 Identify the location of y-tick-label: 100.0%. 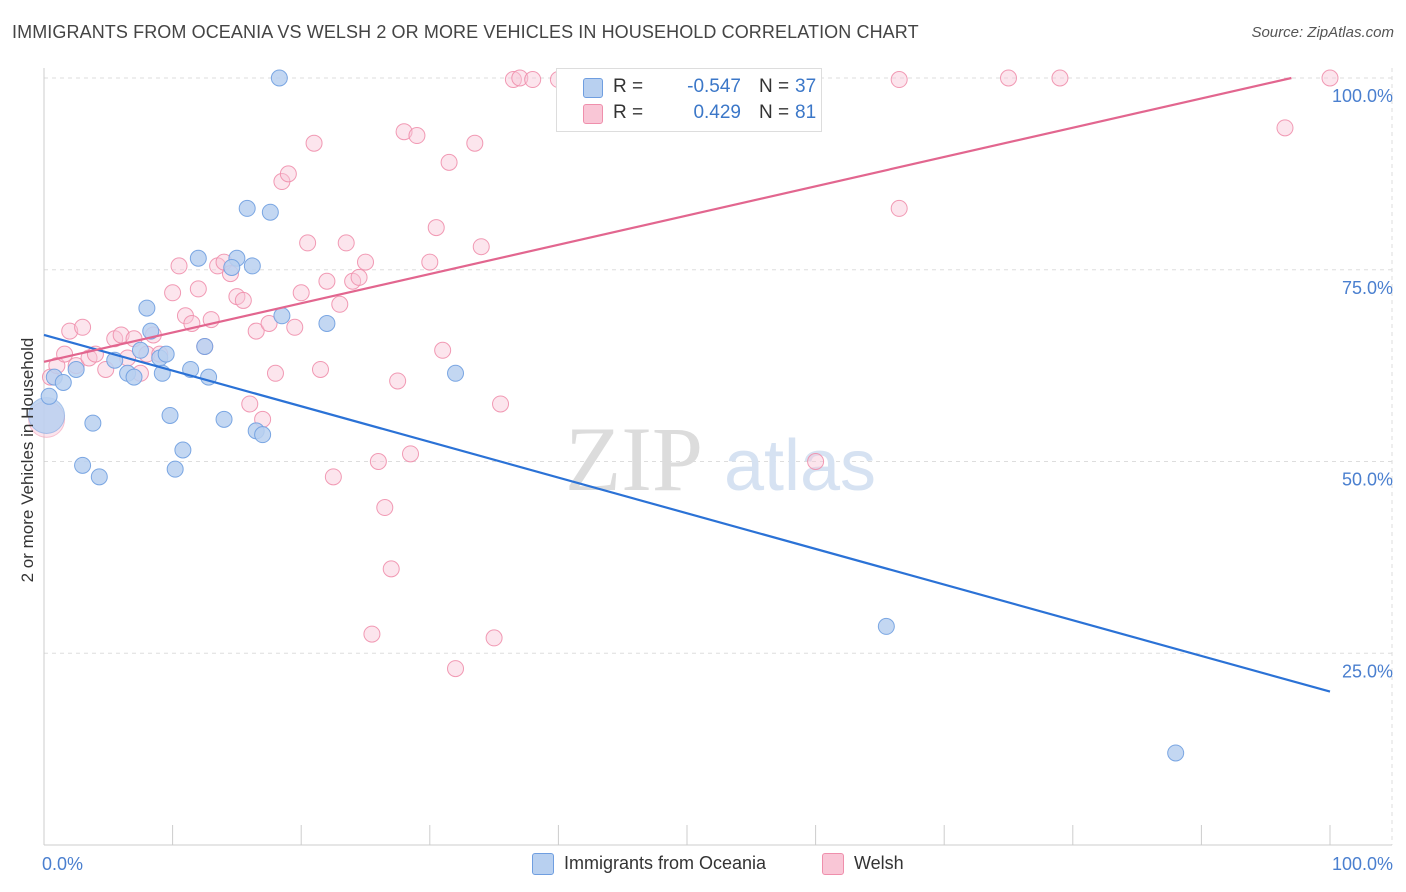
(1362, 96).